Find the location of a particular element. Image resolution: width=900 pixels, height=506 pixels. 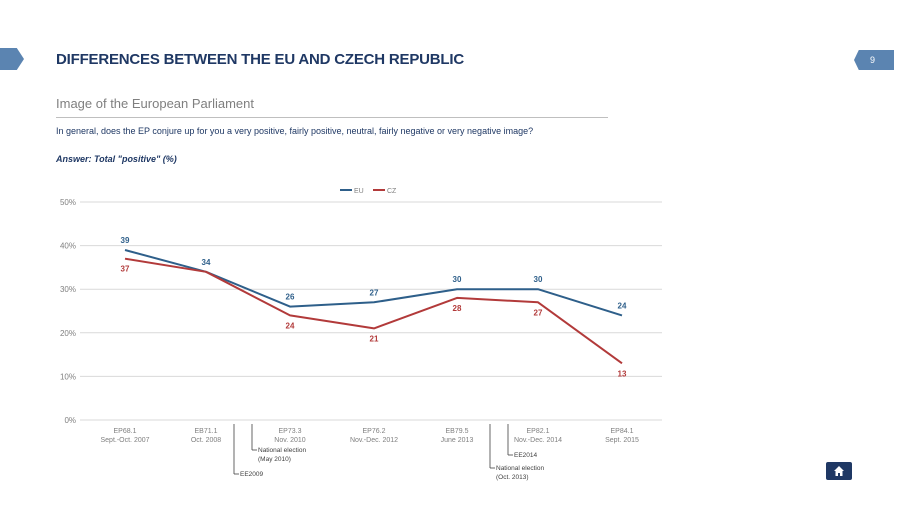

page-number: 9 is located at coordinates (874, 60).